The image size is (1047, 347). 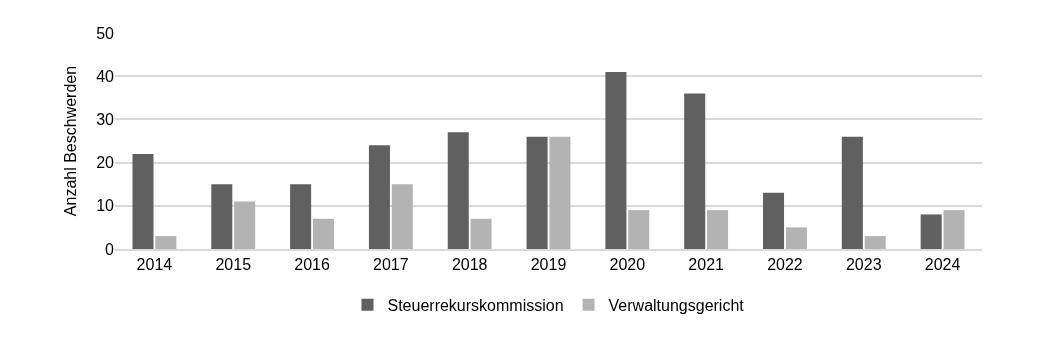 I want to click on y-tick-label: 30, so click(x=105, y=119).